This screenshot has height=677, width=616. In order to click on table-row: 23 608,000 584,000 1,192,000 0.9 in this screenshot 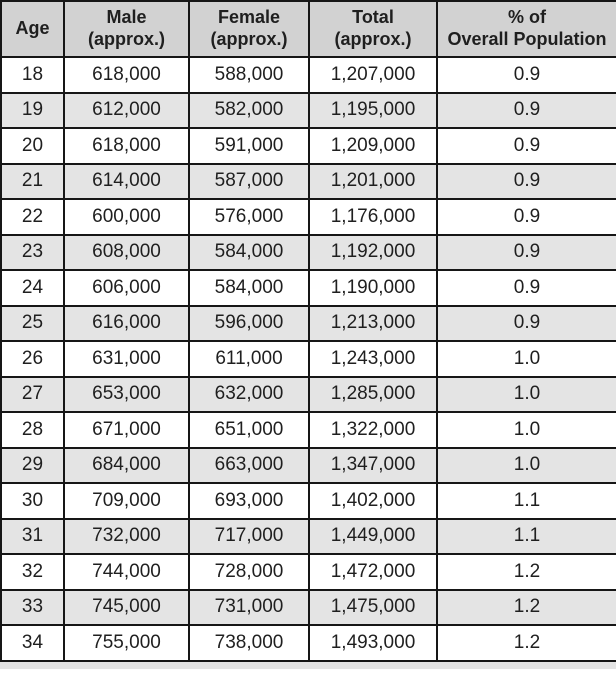, I will do `click(308, 252)`.